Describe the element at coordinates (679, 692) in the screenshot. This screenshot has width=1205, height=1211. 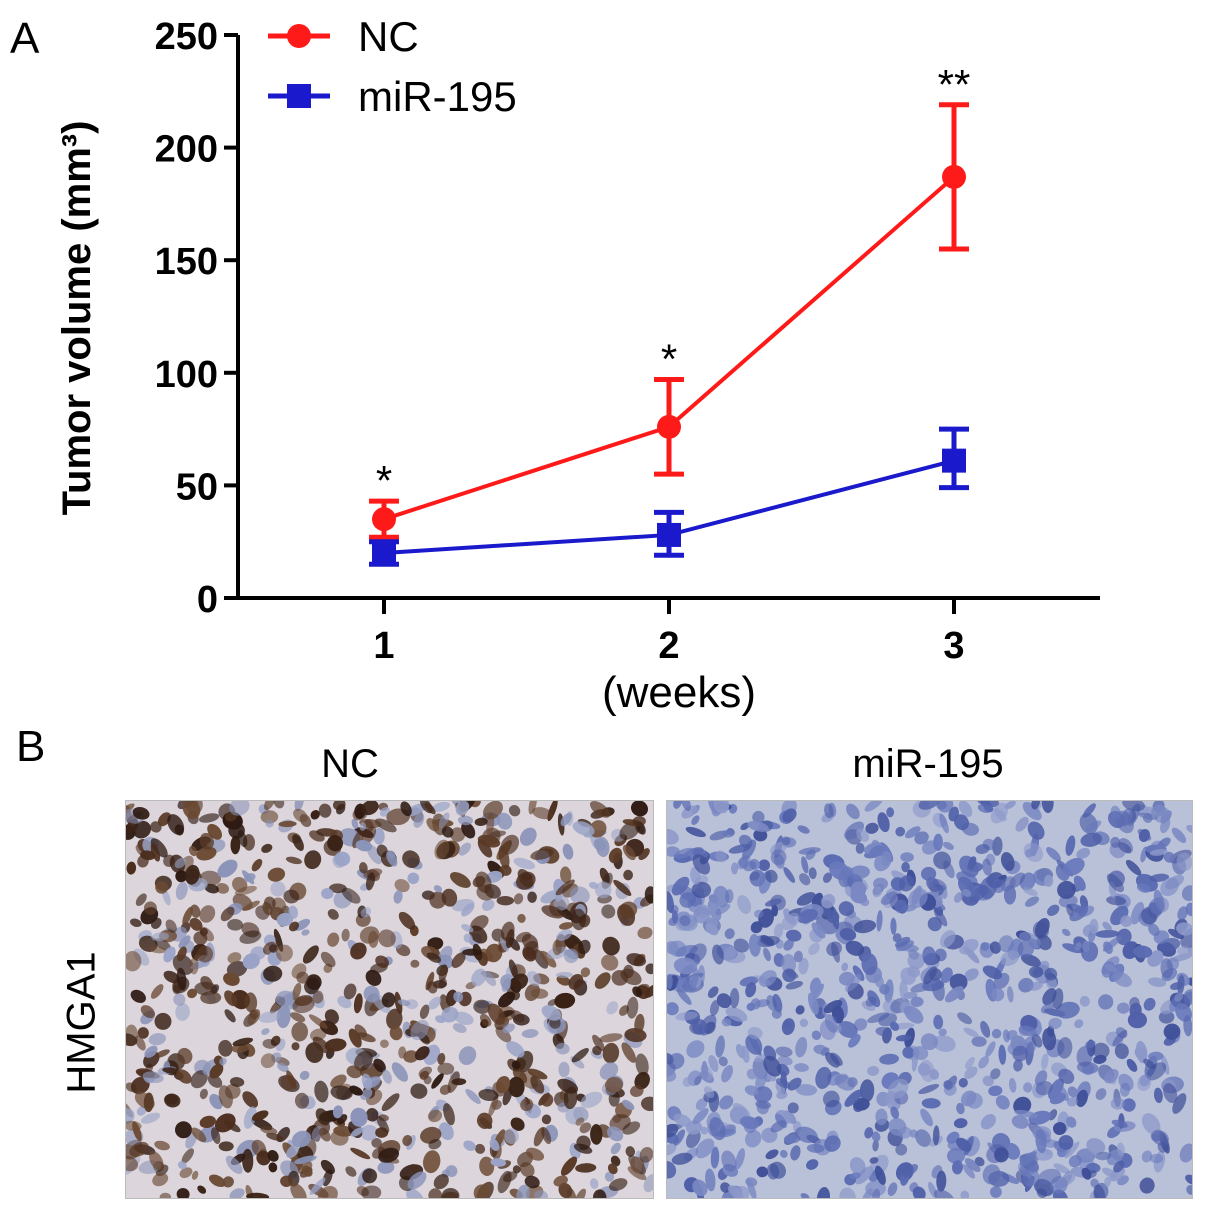
I see `x-axis-label: (weeks)` at that location.